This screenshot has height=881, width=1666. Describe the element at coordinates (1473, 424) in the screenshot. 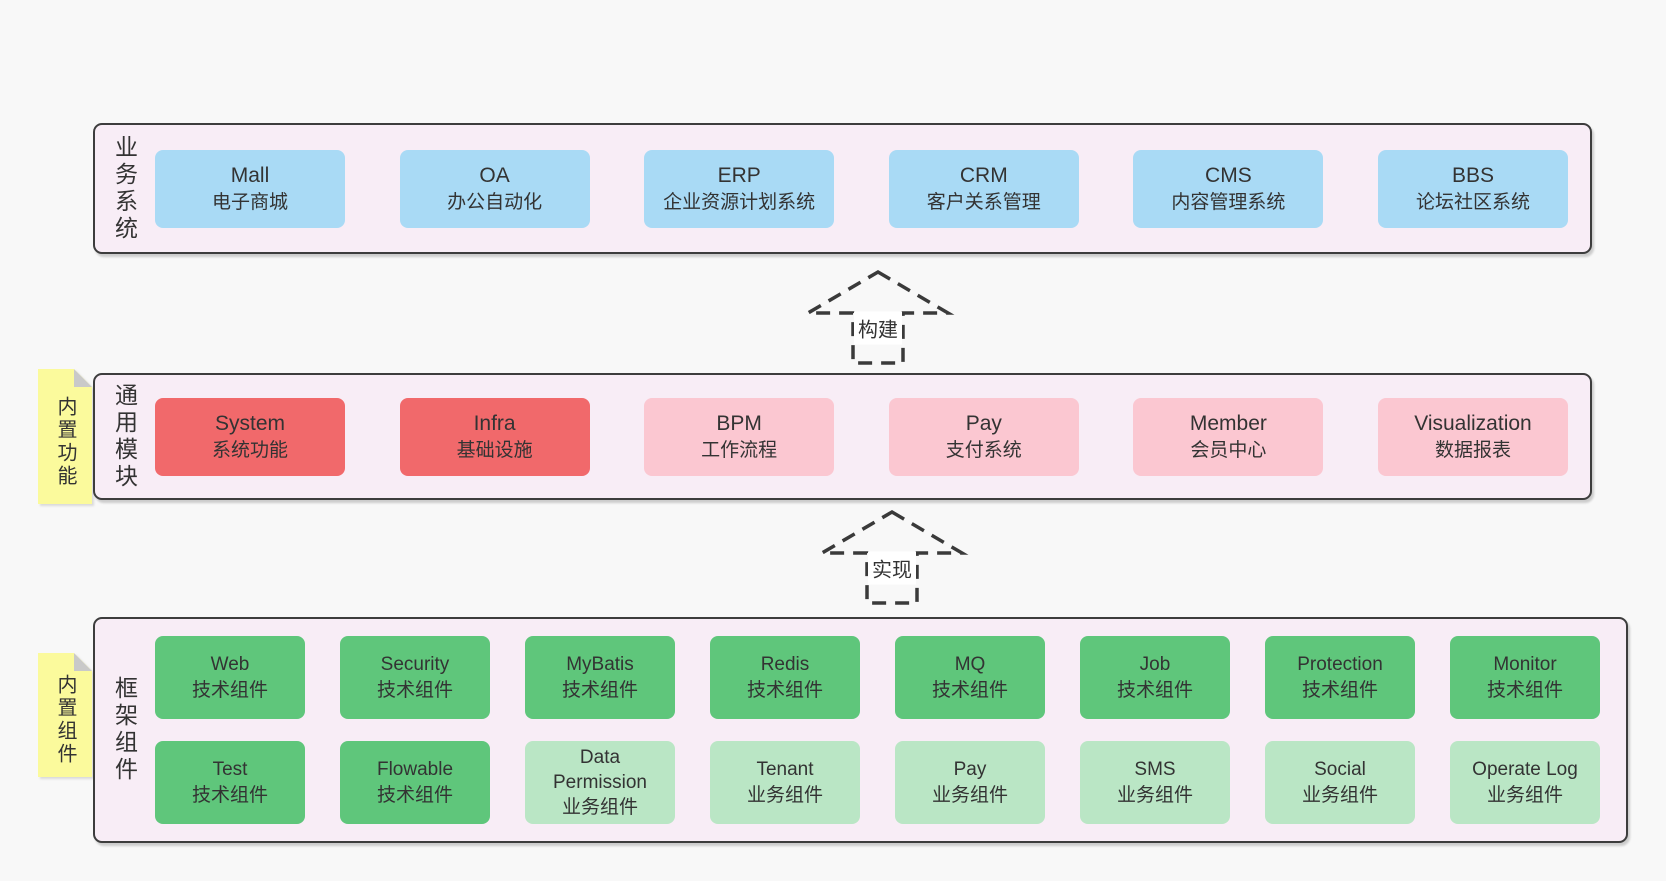

I see `box-title: Visualization` at that location.